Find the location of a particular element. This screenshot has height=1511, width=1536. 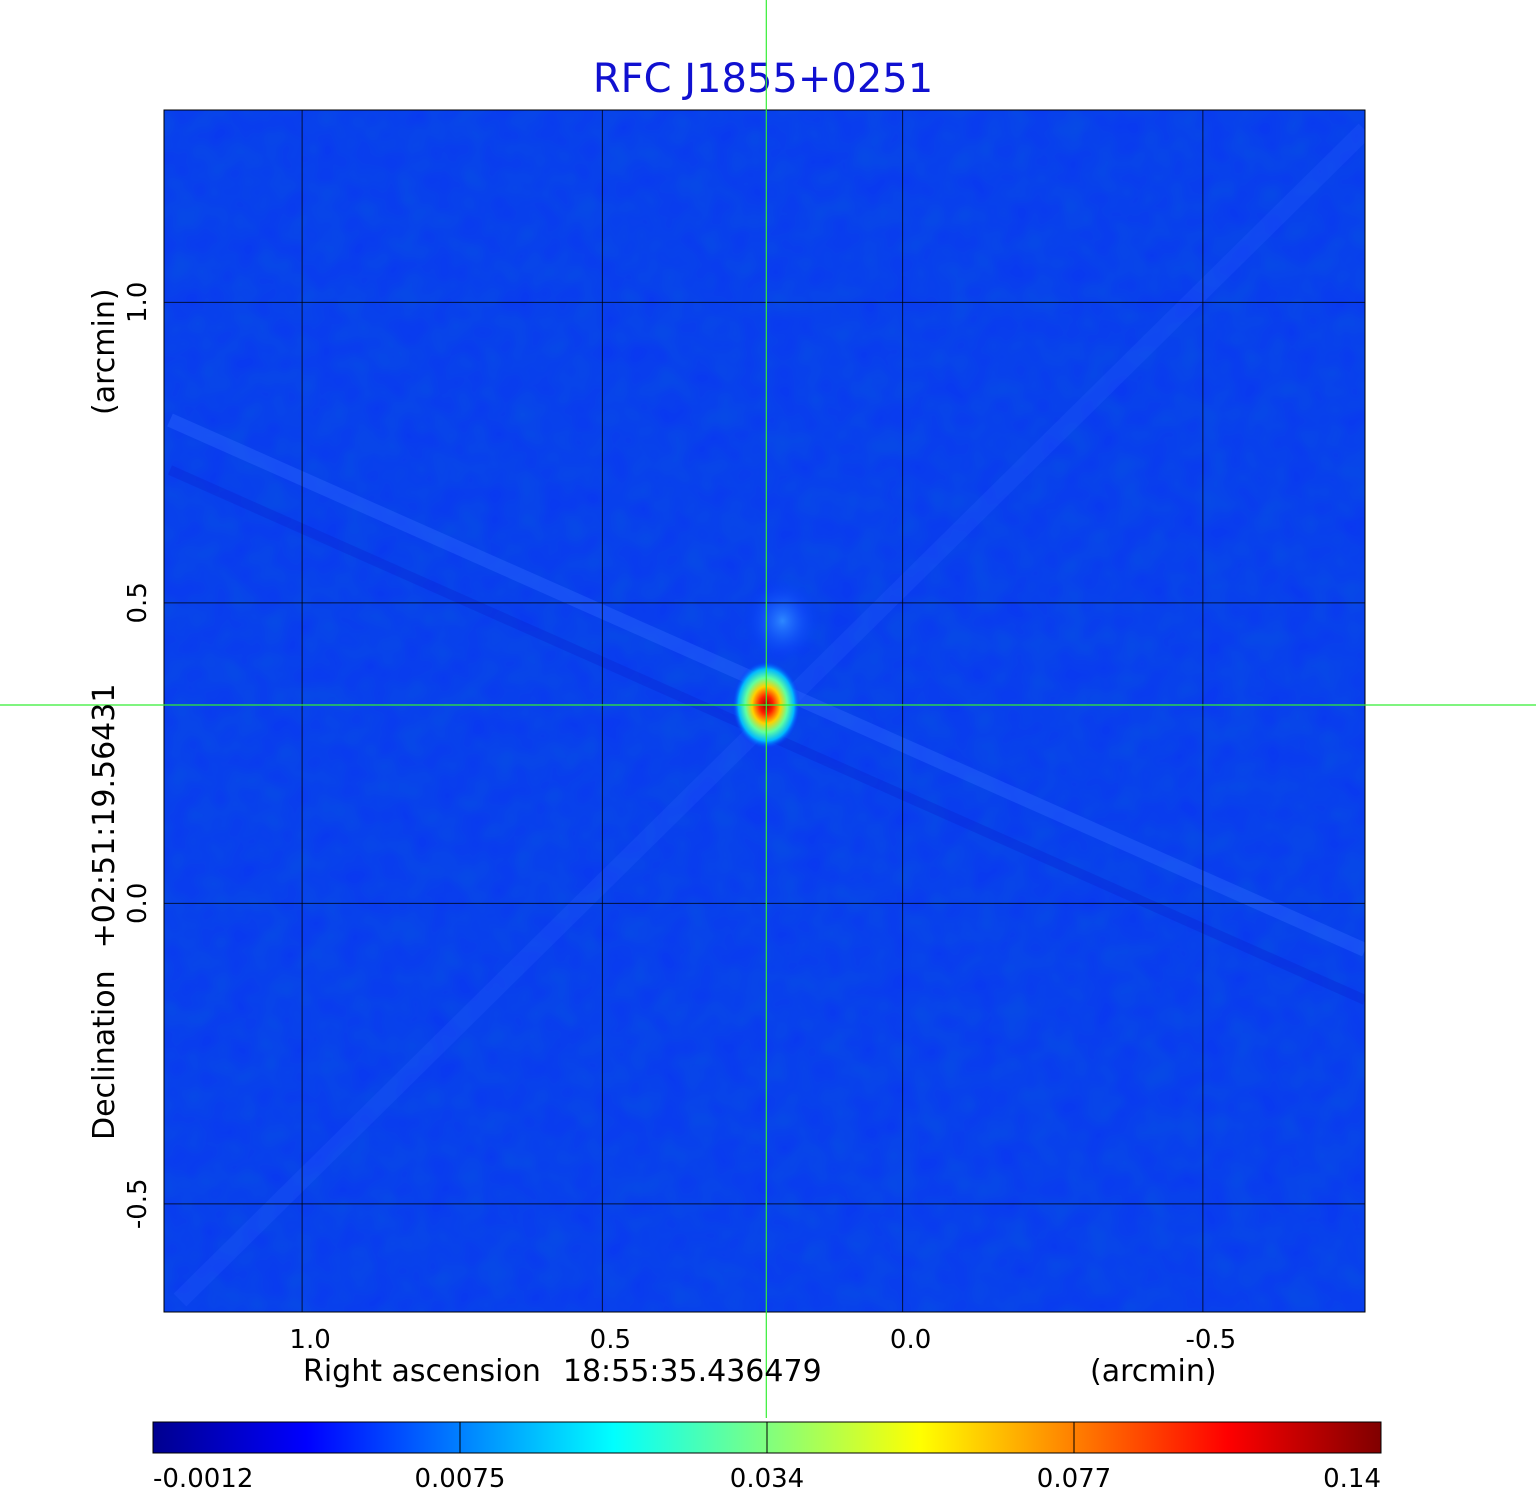

source-sidelobe is located at coordinates (782, 620).